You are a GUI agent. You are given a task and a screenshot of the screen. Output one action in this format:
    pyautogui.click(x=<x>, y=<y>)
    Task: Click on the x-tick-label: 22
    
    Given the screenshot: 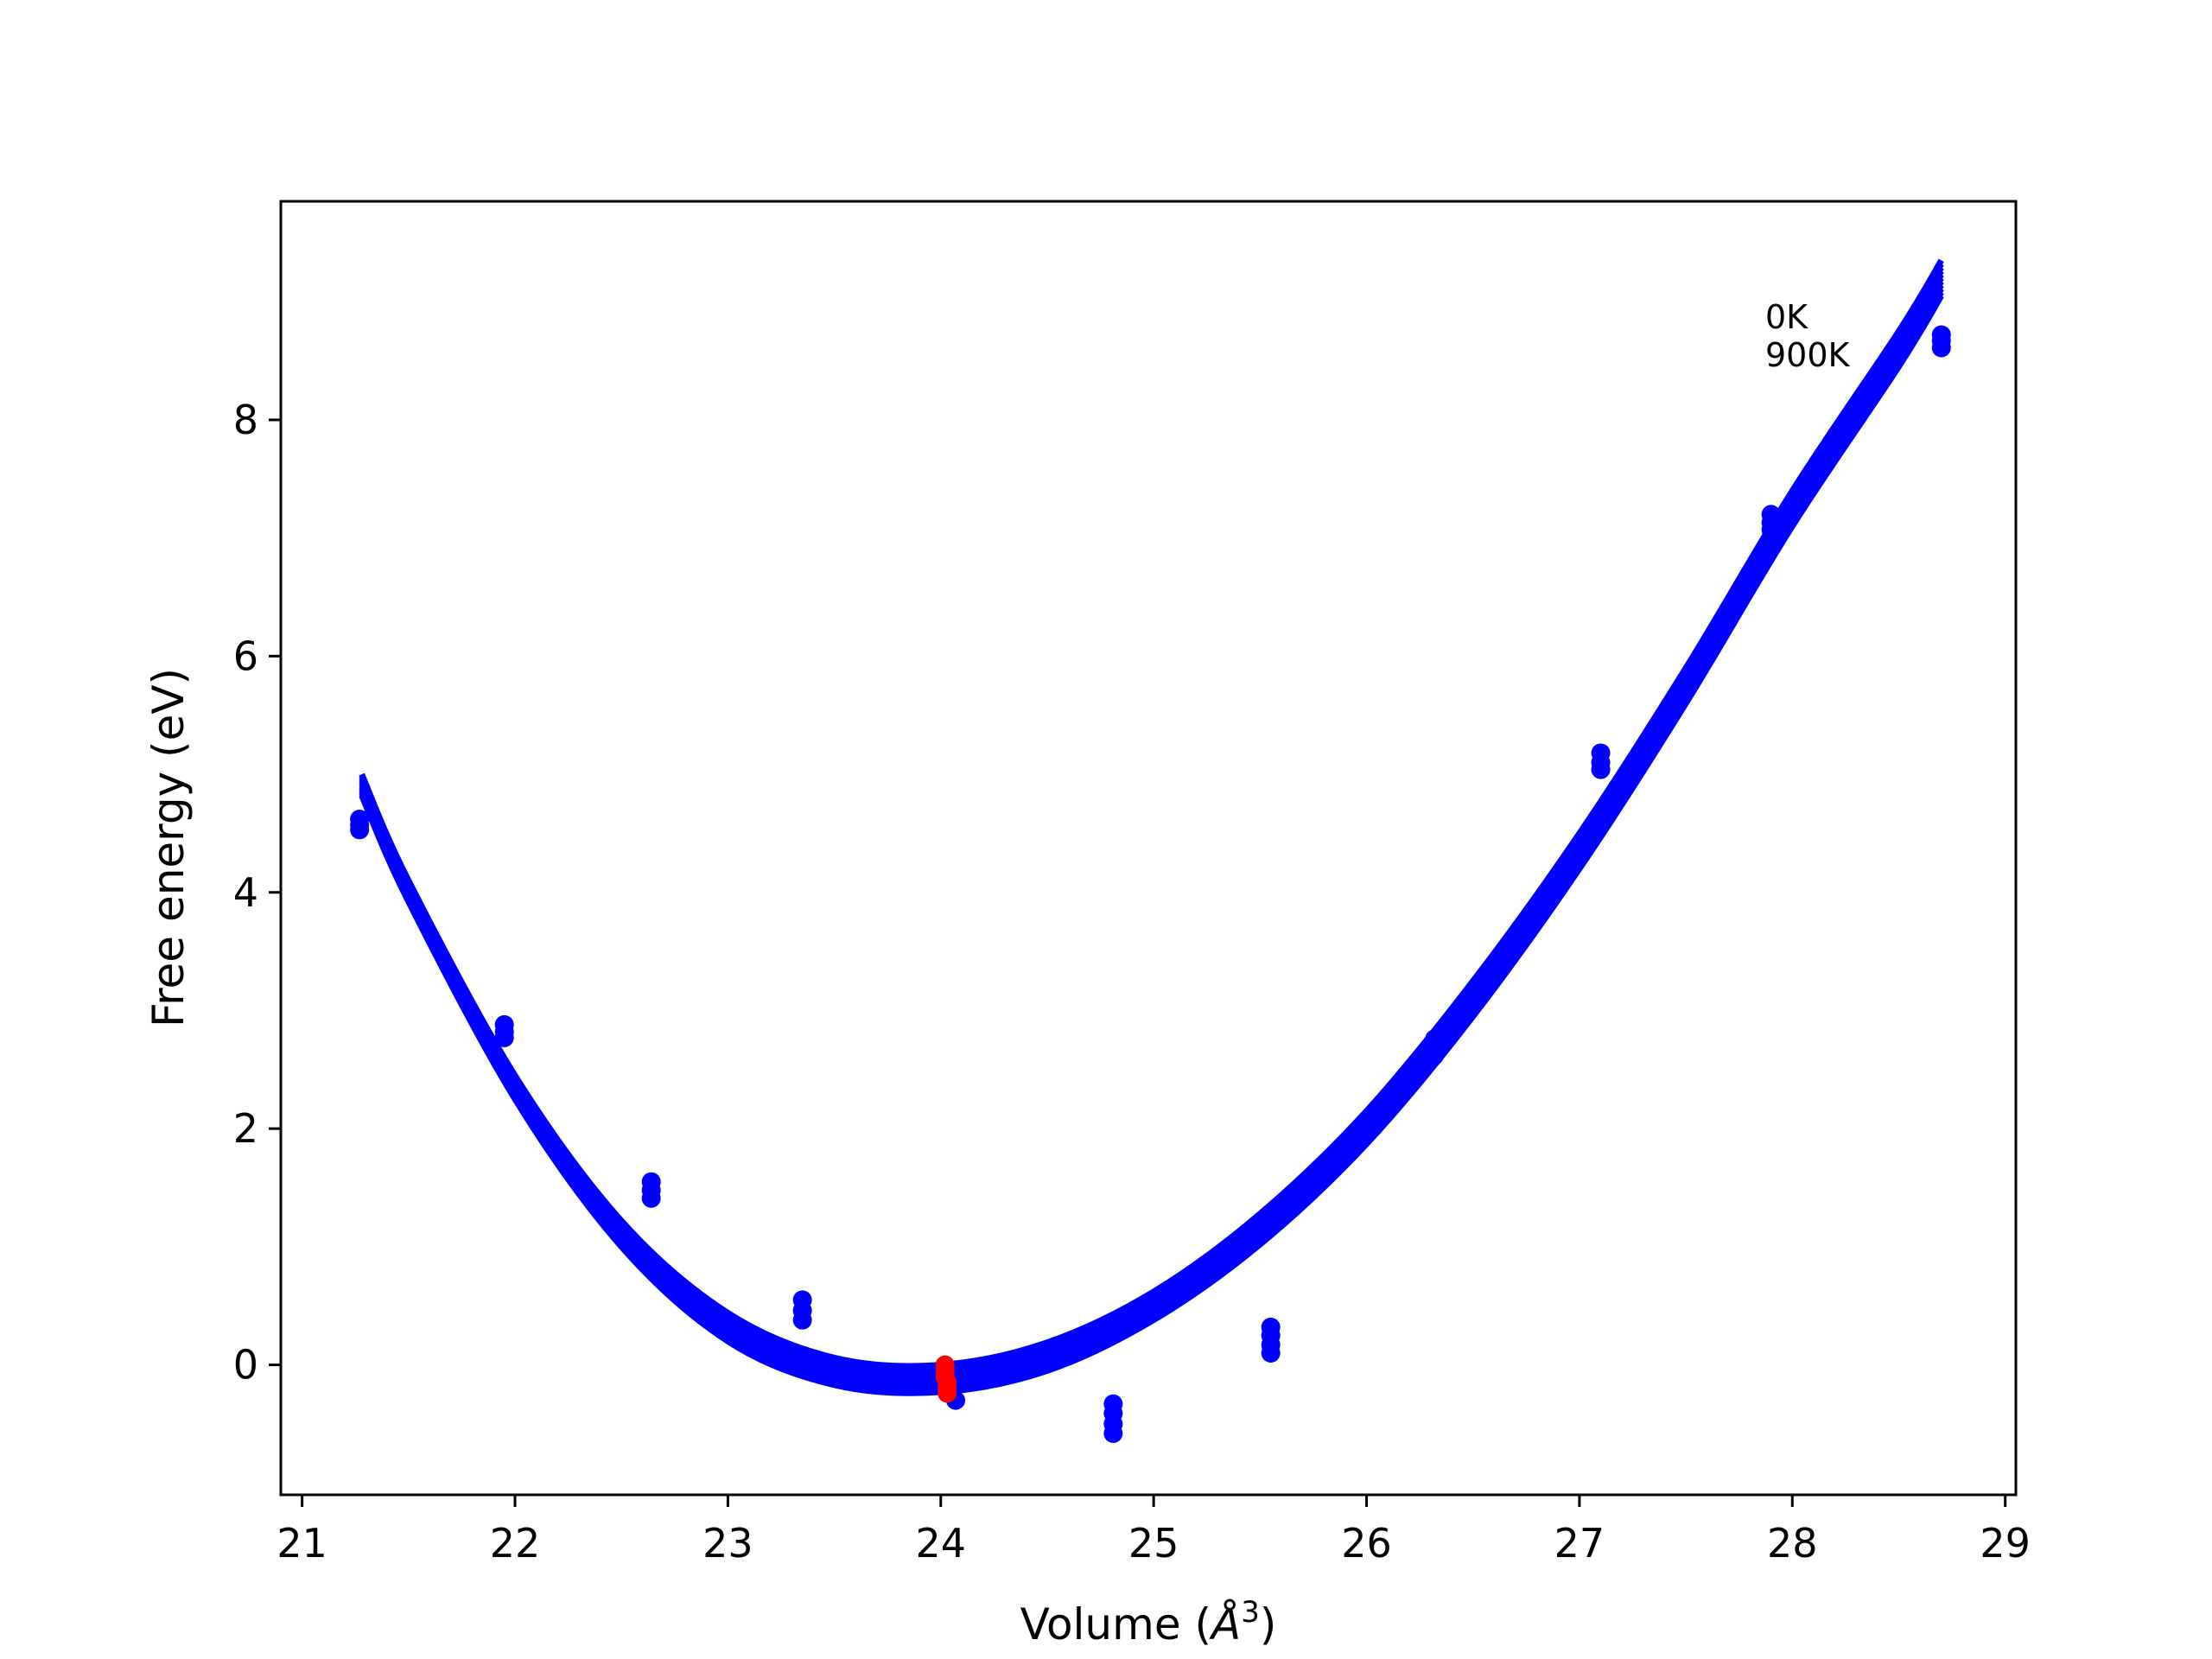 What is the action you would take?
    pyautogui.click(x=515, y=1543)
    